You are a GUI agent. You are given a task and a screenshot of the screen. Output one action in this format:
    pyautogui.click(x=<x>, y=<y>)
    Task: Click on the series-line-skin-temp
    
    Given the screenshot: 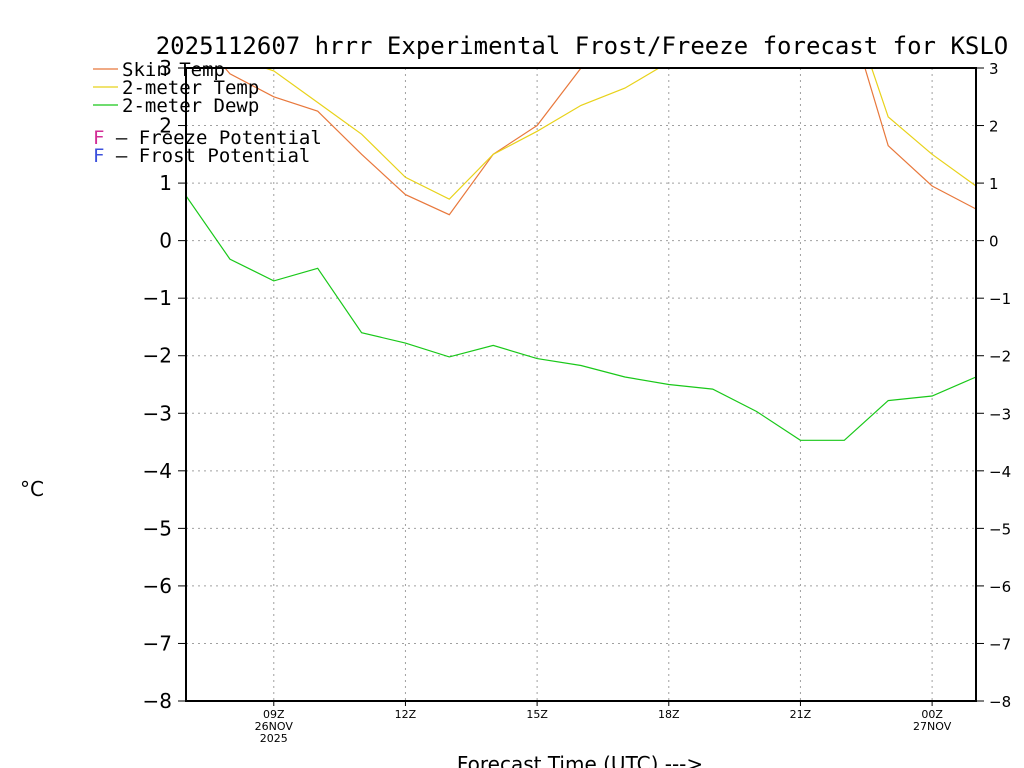 What is the action you would take?
    pyautogui.click(x=600, y=142)
    